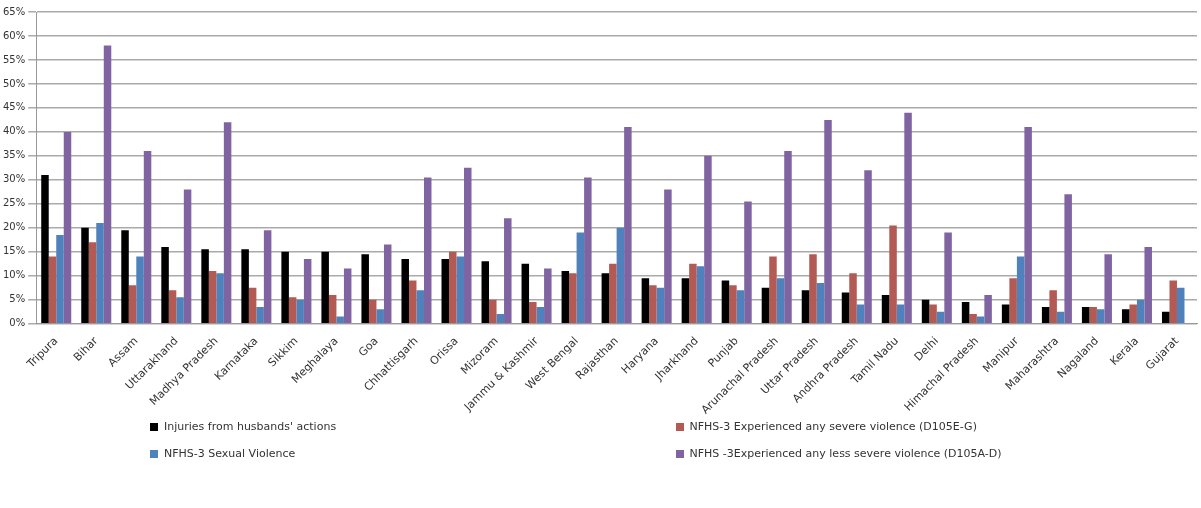 This screenshot has width=1201, height=508. I want to click on y-tick-label: 45%, so click(14, 107).